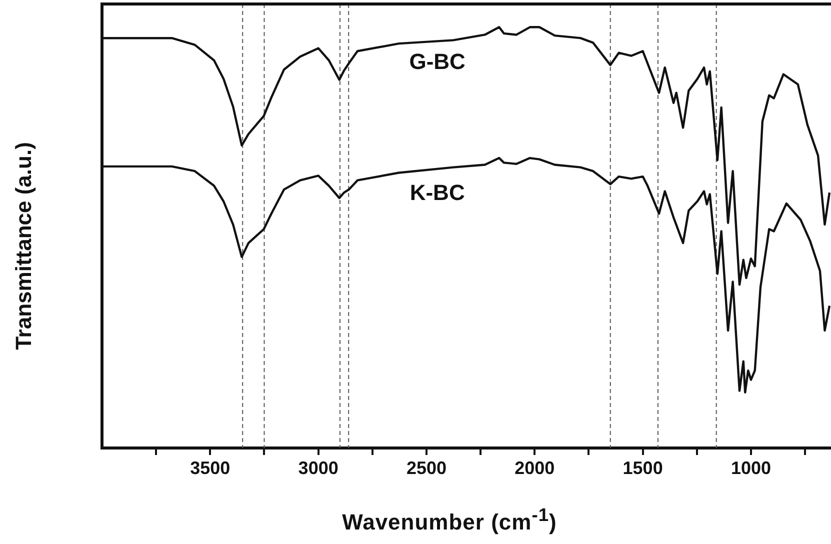  Describe the element at coordinates (24, 246) in the screenshot. I see `y-axis-title: Transmittance (a.u.)` at that location.